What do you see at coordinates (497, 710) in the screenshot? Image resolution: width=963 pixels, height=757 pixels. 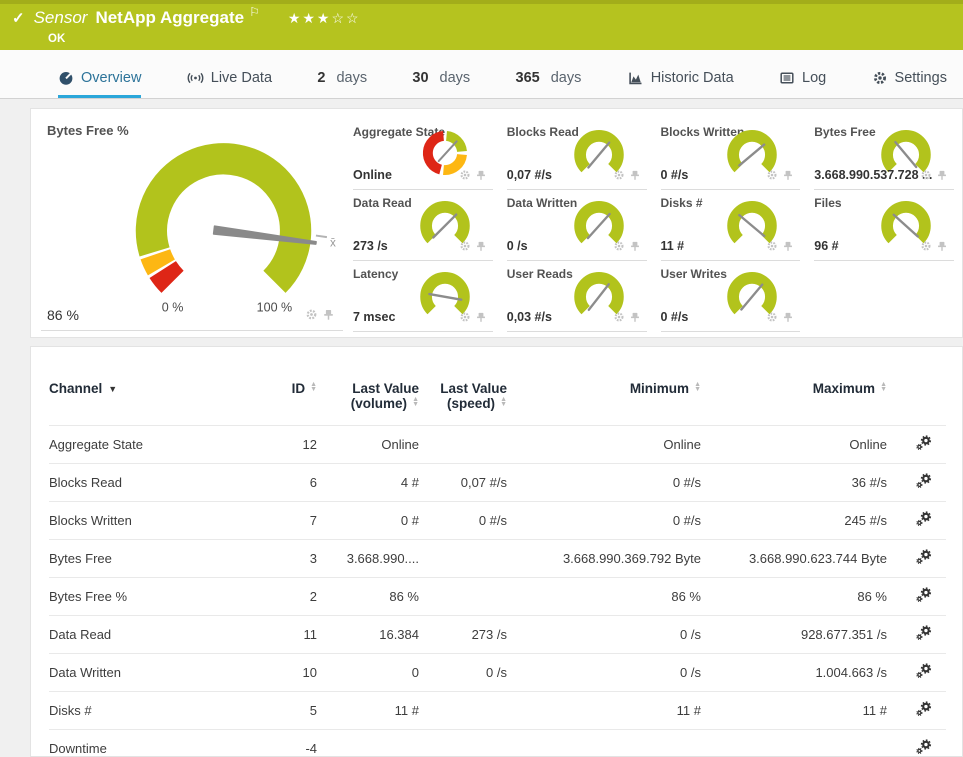 I see `table-row: Disks # 5 11 # 11 # 11 #` at bounding box center [497, 710].